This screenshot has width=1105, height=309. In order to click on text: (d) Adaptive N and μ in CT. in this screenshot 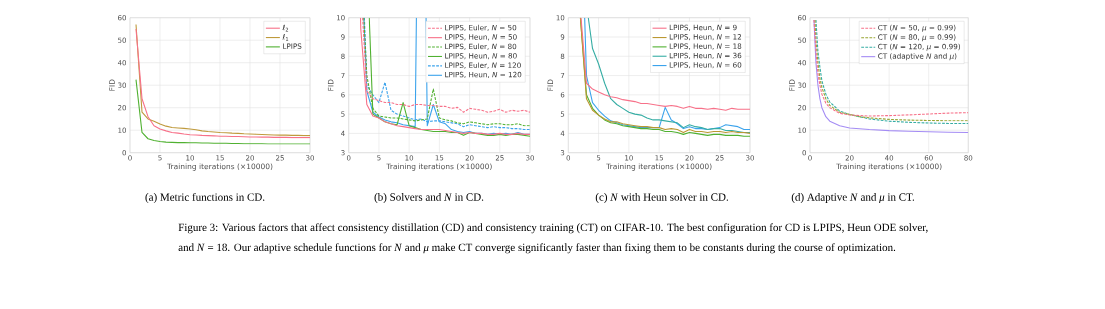, I will do `click(853, 198)`.